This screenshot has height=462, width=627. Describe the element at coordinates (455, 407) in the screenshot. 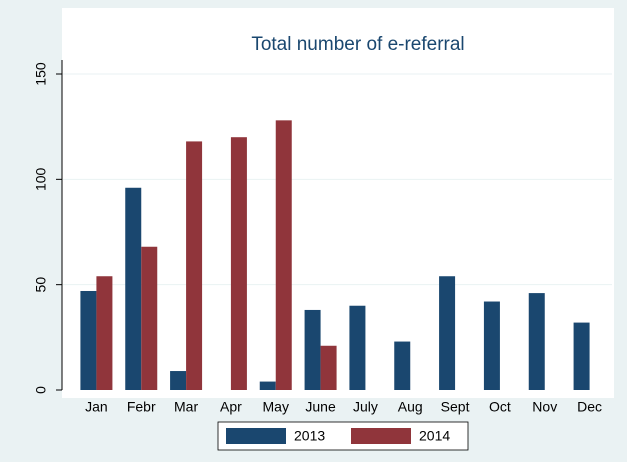

I see `x-tick-label: Sept` at that location.